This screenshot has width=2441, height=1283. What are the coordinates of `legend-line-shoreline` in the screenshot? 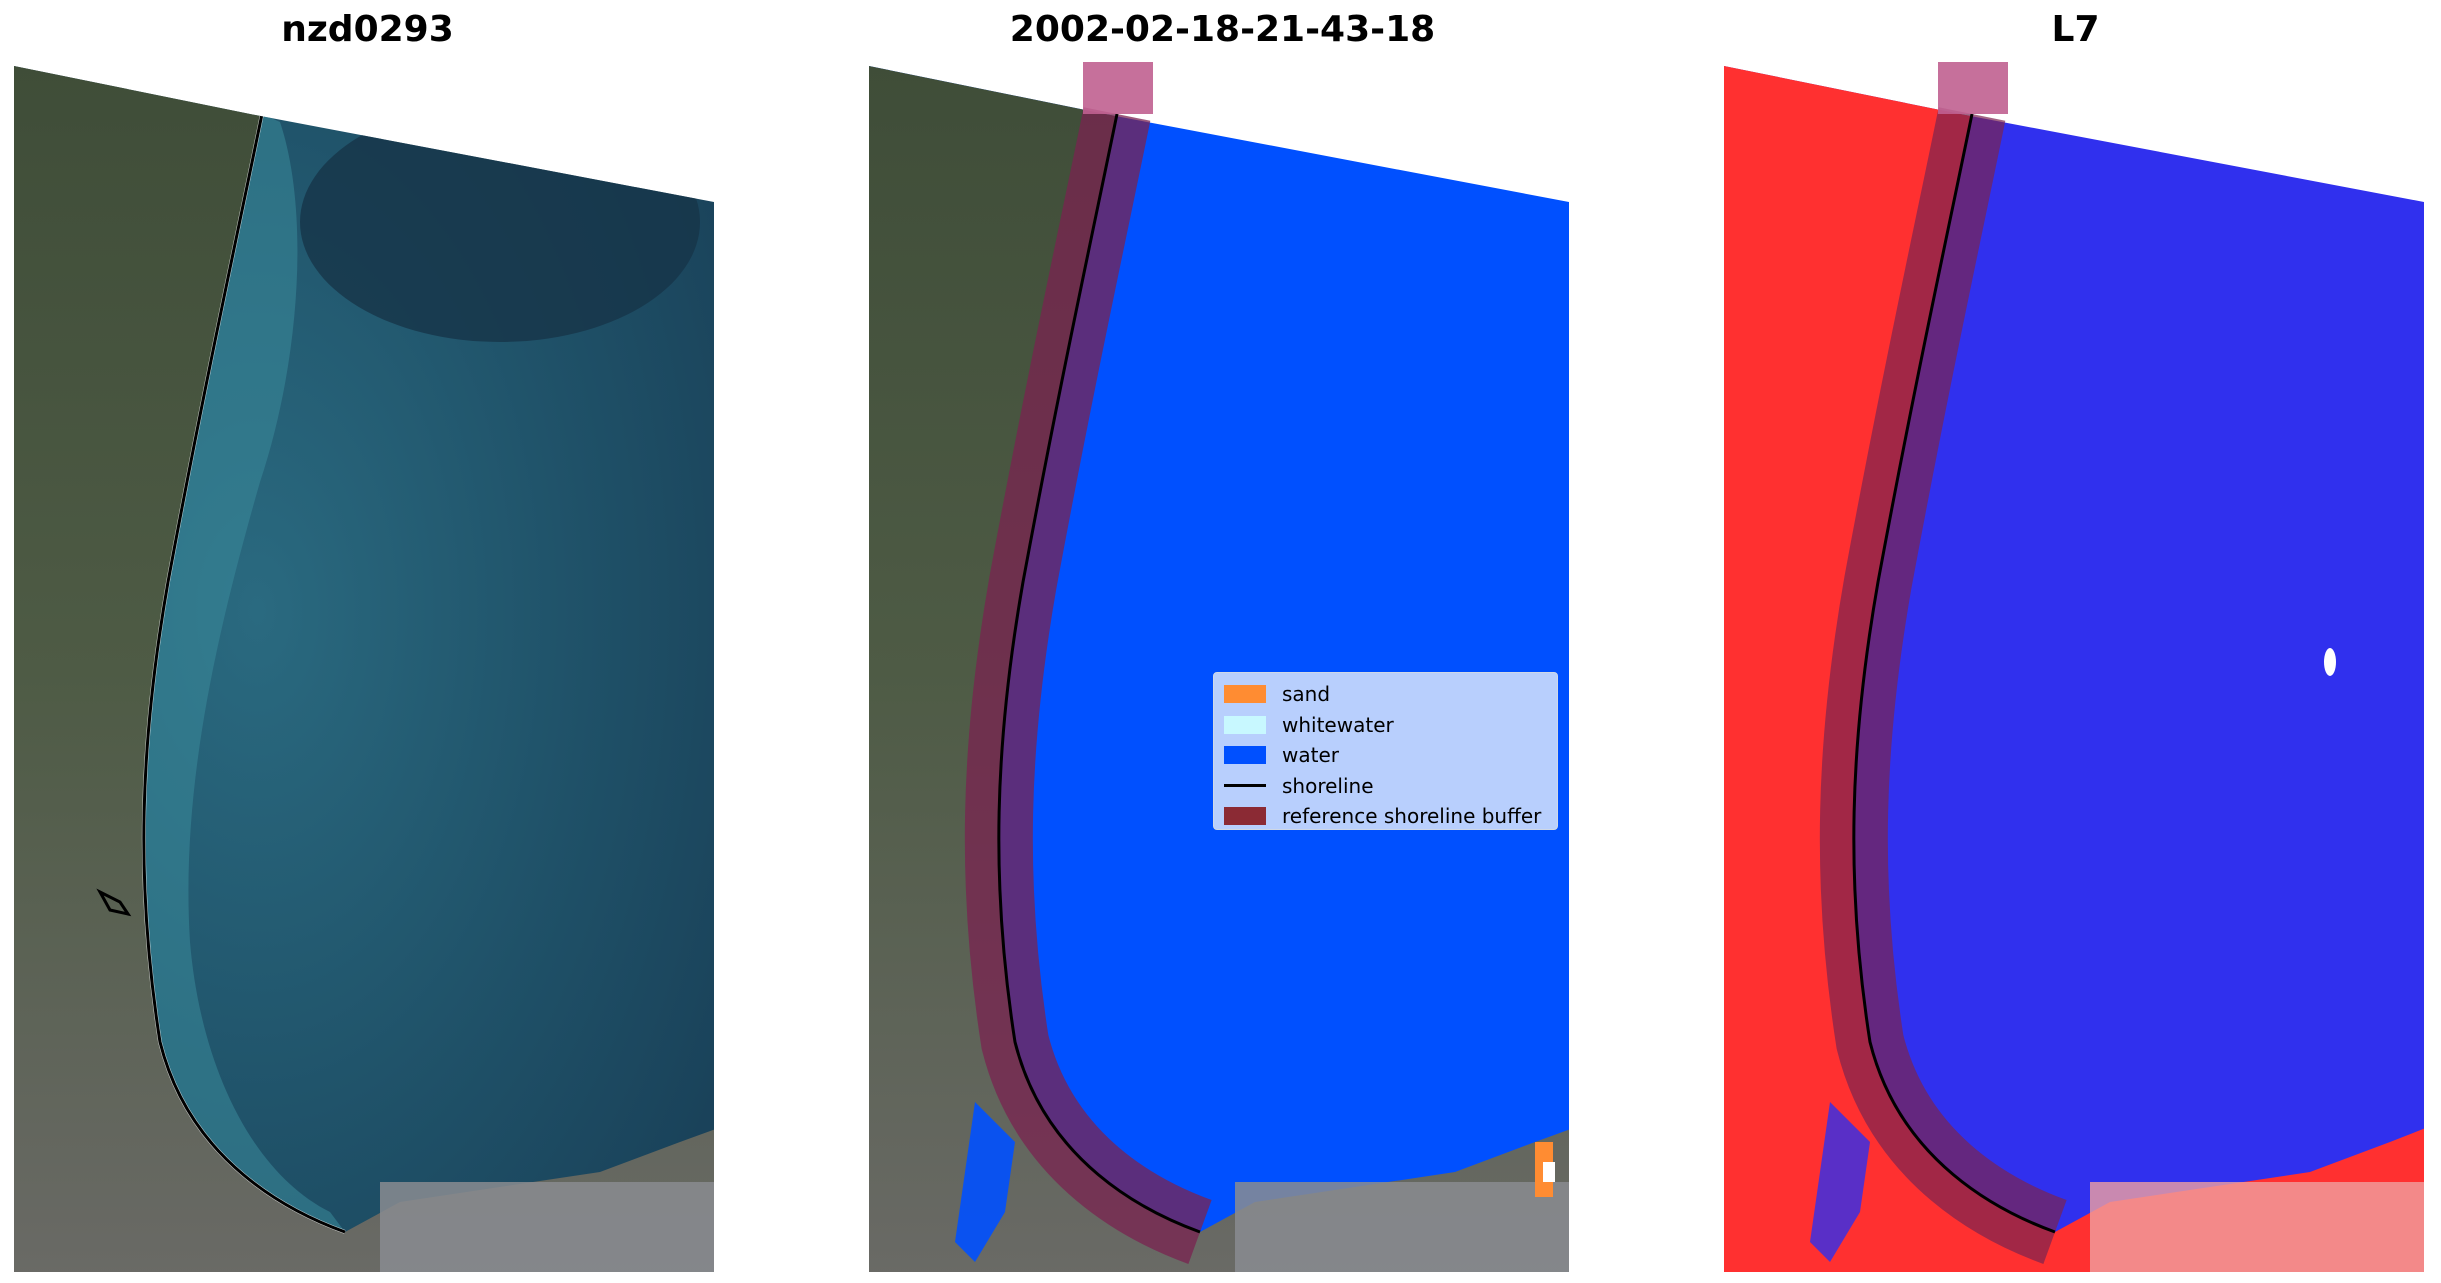 It's located at (1245, 786).